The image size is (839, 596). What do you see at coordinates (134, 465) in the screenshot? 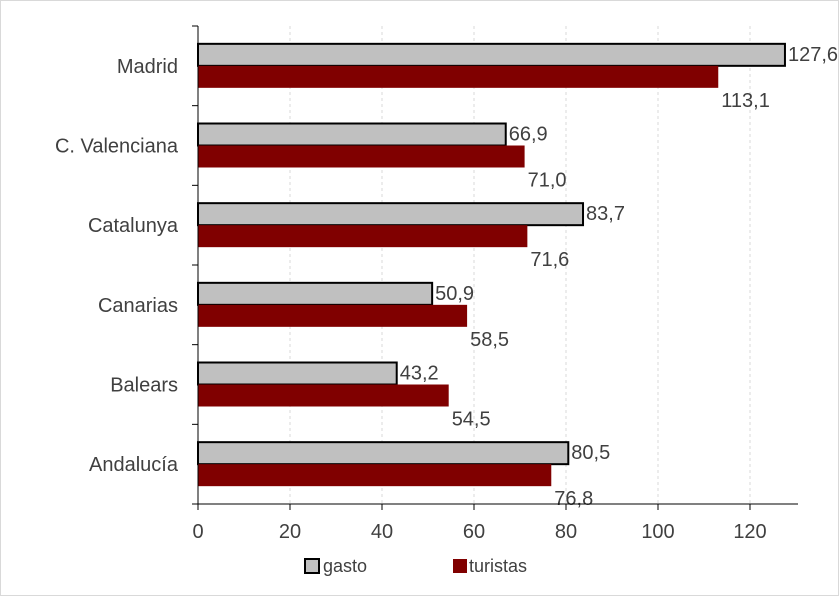
I see `category-label: Andalucía` at bounding box center [134, 465].